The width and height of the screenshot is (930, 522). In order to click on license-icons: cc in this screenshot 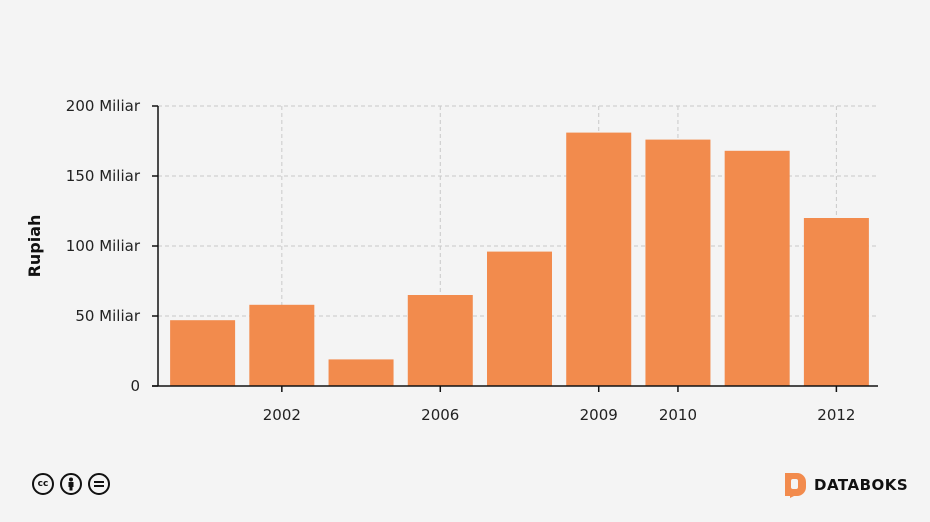, I will do `click(71, 484)`.